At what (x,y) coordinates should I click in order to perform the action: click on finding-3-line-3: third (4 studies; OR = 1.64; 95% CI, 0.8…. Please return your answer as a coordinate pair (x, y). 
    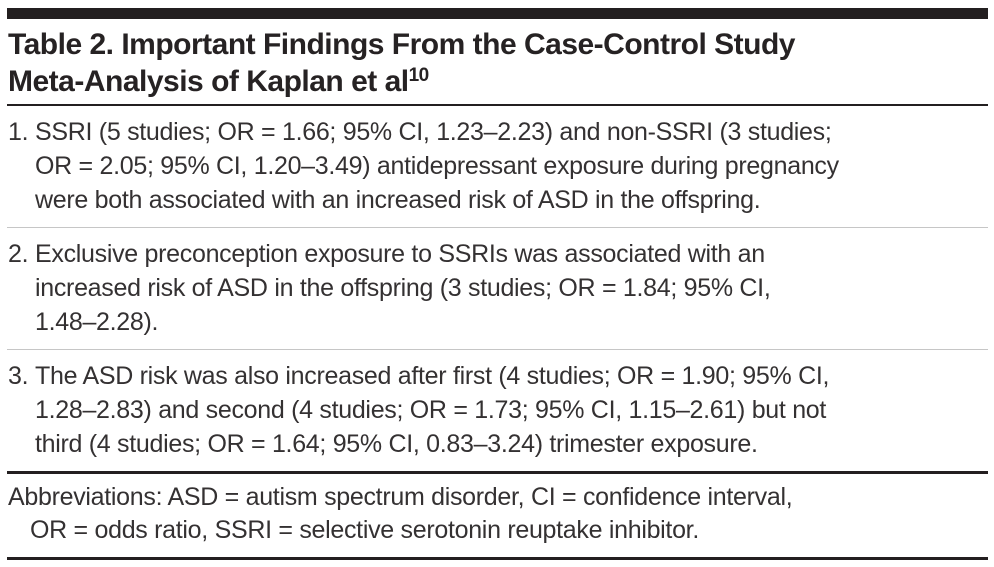
    Looking at the image, I should click on (396, 444).